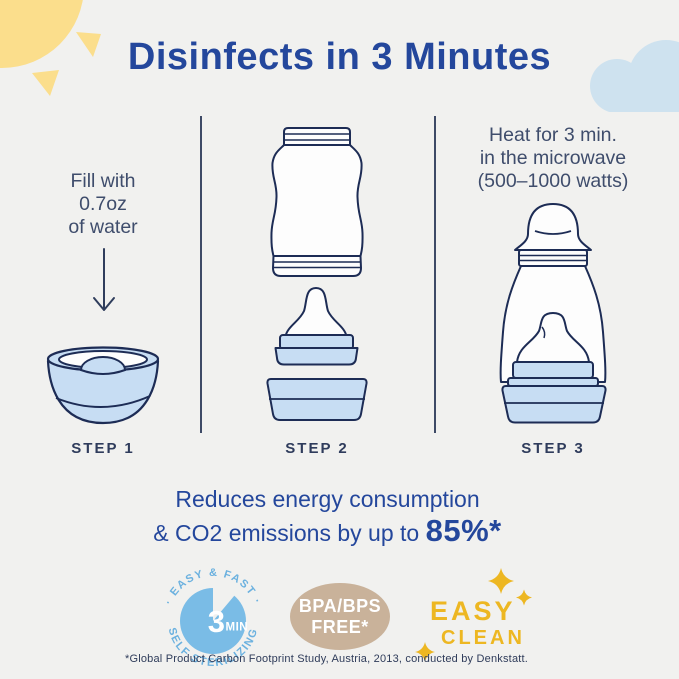  What do you see at coordinates (634, 76) in the screenshot?
I see `cloud-icon` at bounding box center [634, 76].